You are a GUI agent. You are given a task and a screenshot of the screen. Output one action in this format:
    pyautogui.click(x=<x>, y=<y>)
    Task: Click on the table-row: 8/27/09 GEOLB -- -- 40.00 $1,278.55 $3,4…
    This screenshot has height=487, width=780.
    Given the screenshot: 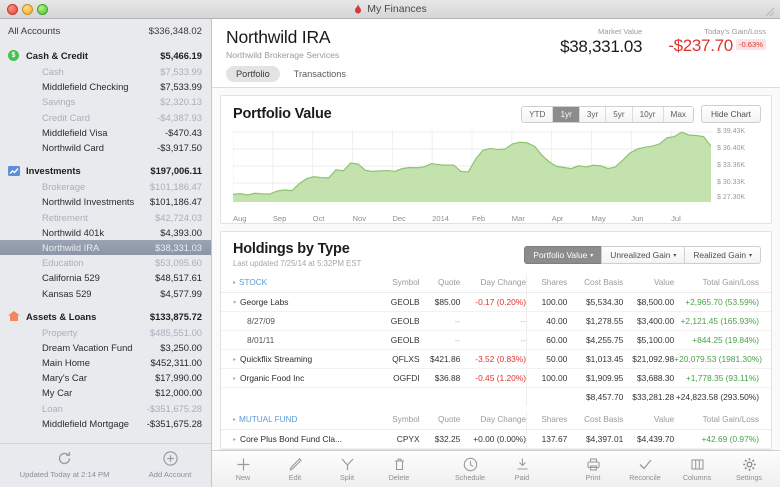 What is the action you would take?
    pyautogui.click(x=496, y=321)
    